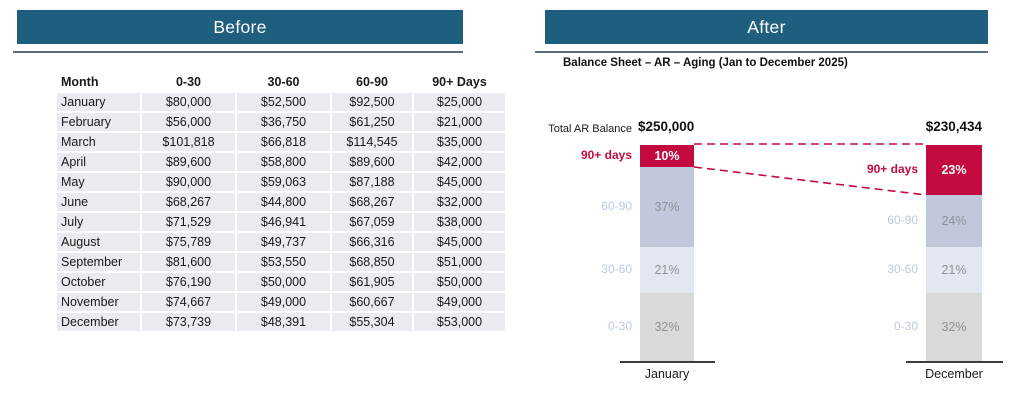  I want to click on amount-cell: $80,000, so click(188, 102).